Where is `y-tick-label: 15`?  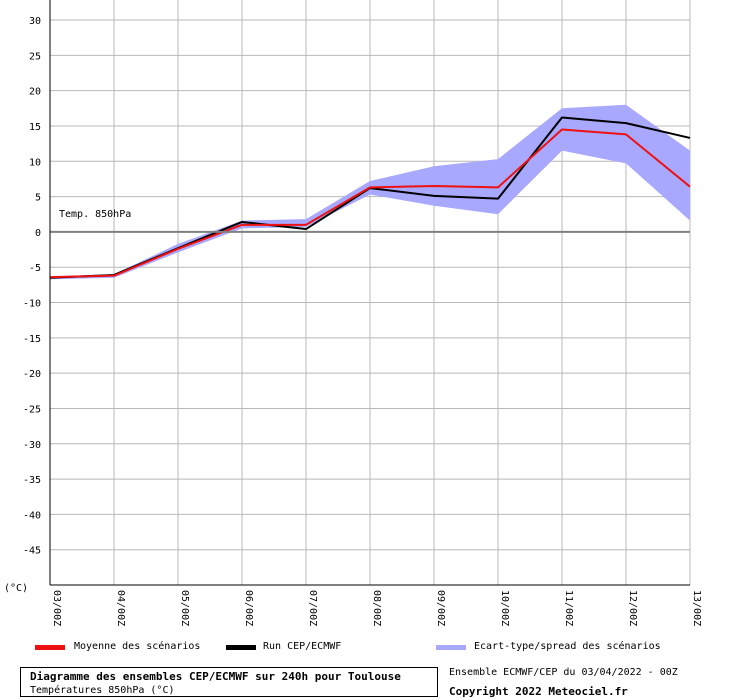
y-tick-label: 15 is located at coordinates (35, 127).